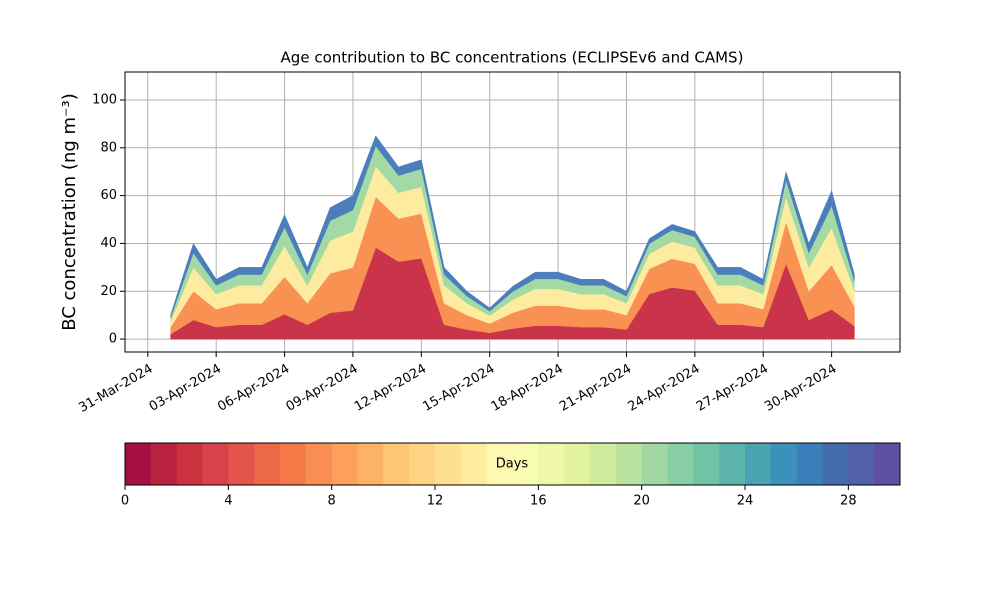 The image size is (1000, 600). I want to click on y-tick-label: 20, so click(108, 291).